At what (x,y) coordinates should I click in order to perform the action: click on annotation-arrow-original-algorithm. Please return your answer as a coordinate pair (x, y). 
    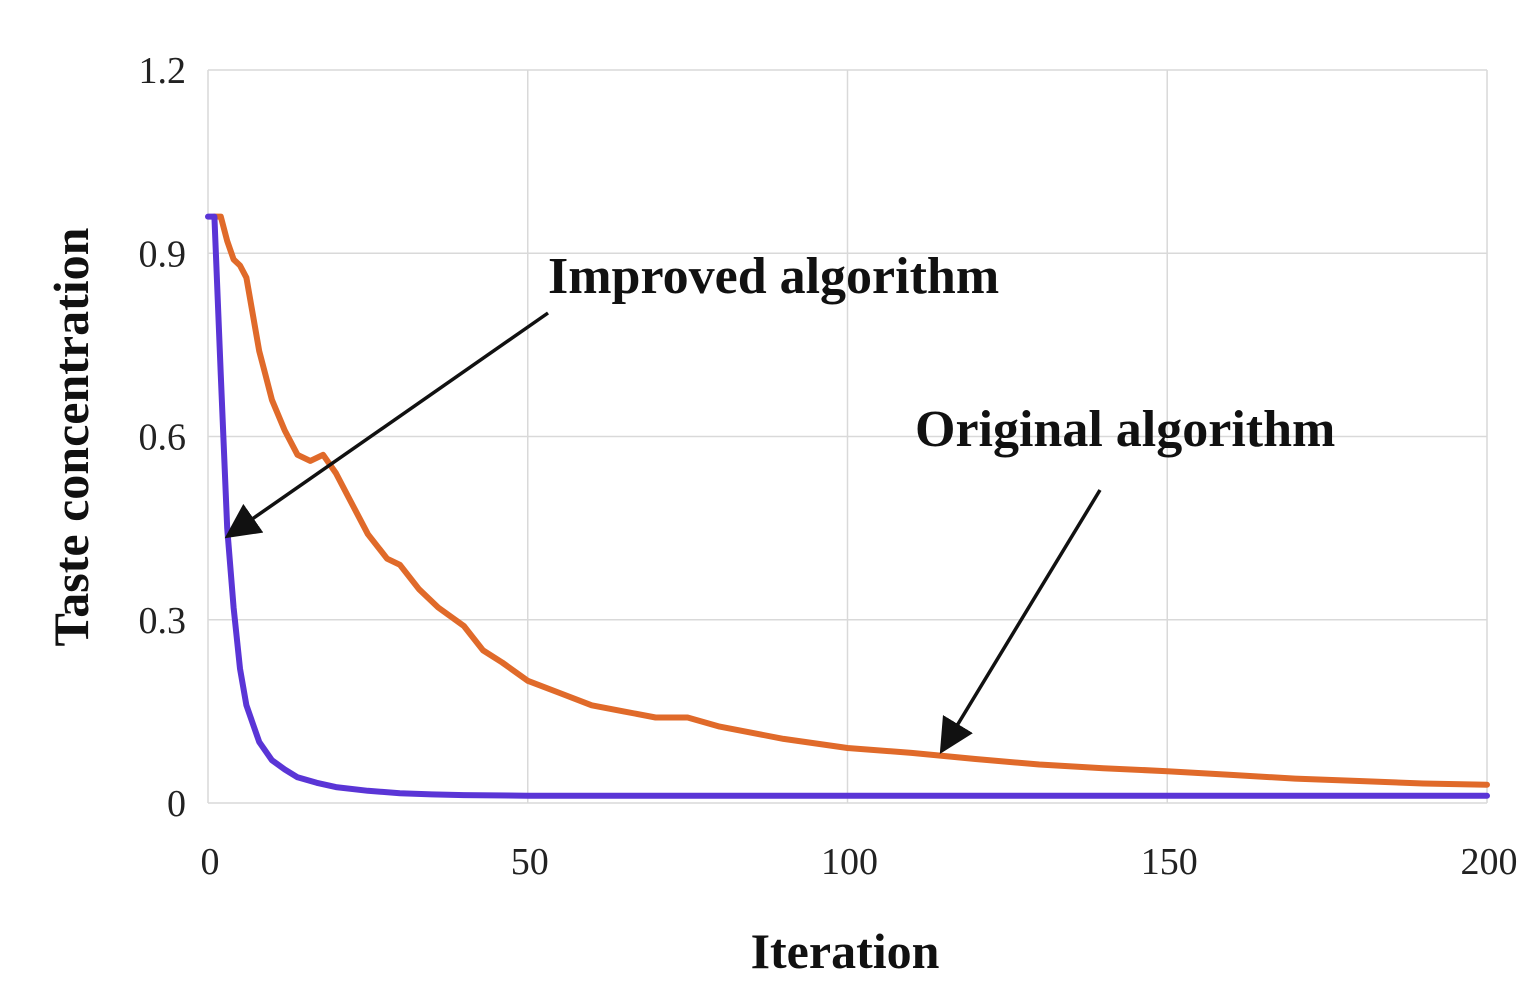
    Looking at the image, I should click on (1020, 622).